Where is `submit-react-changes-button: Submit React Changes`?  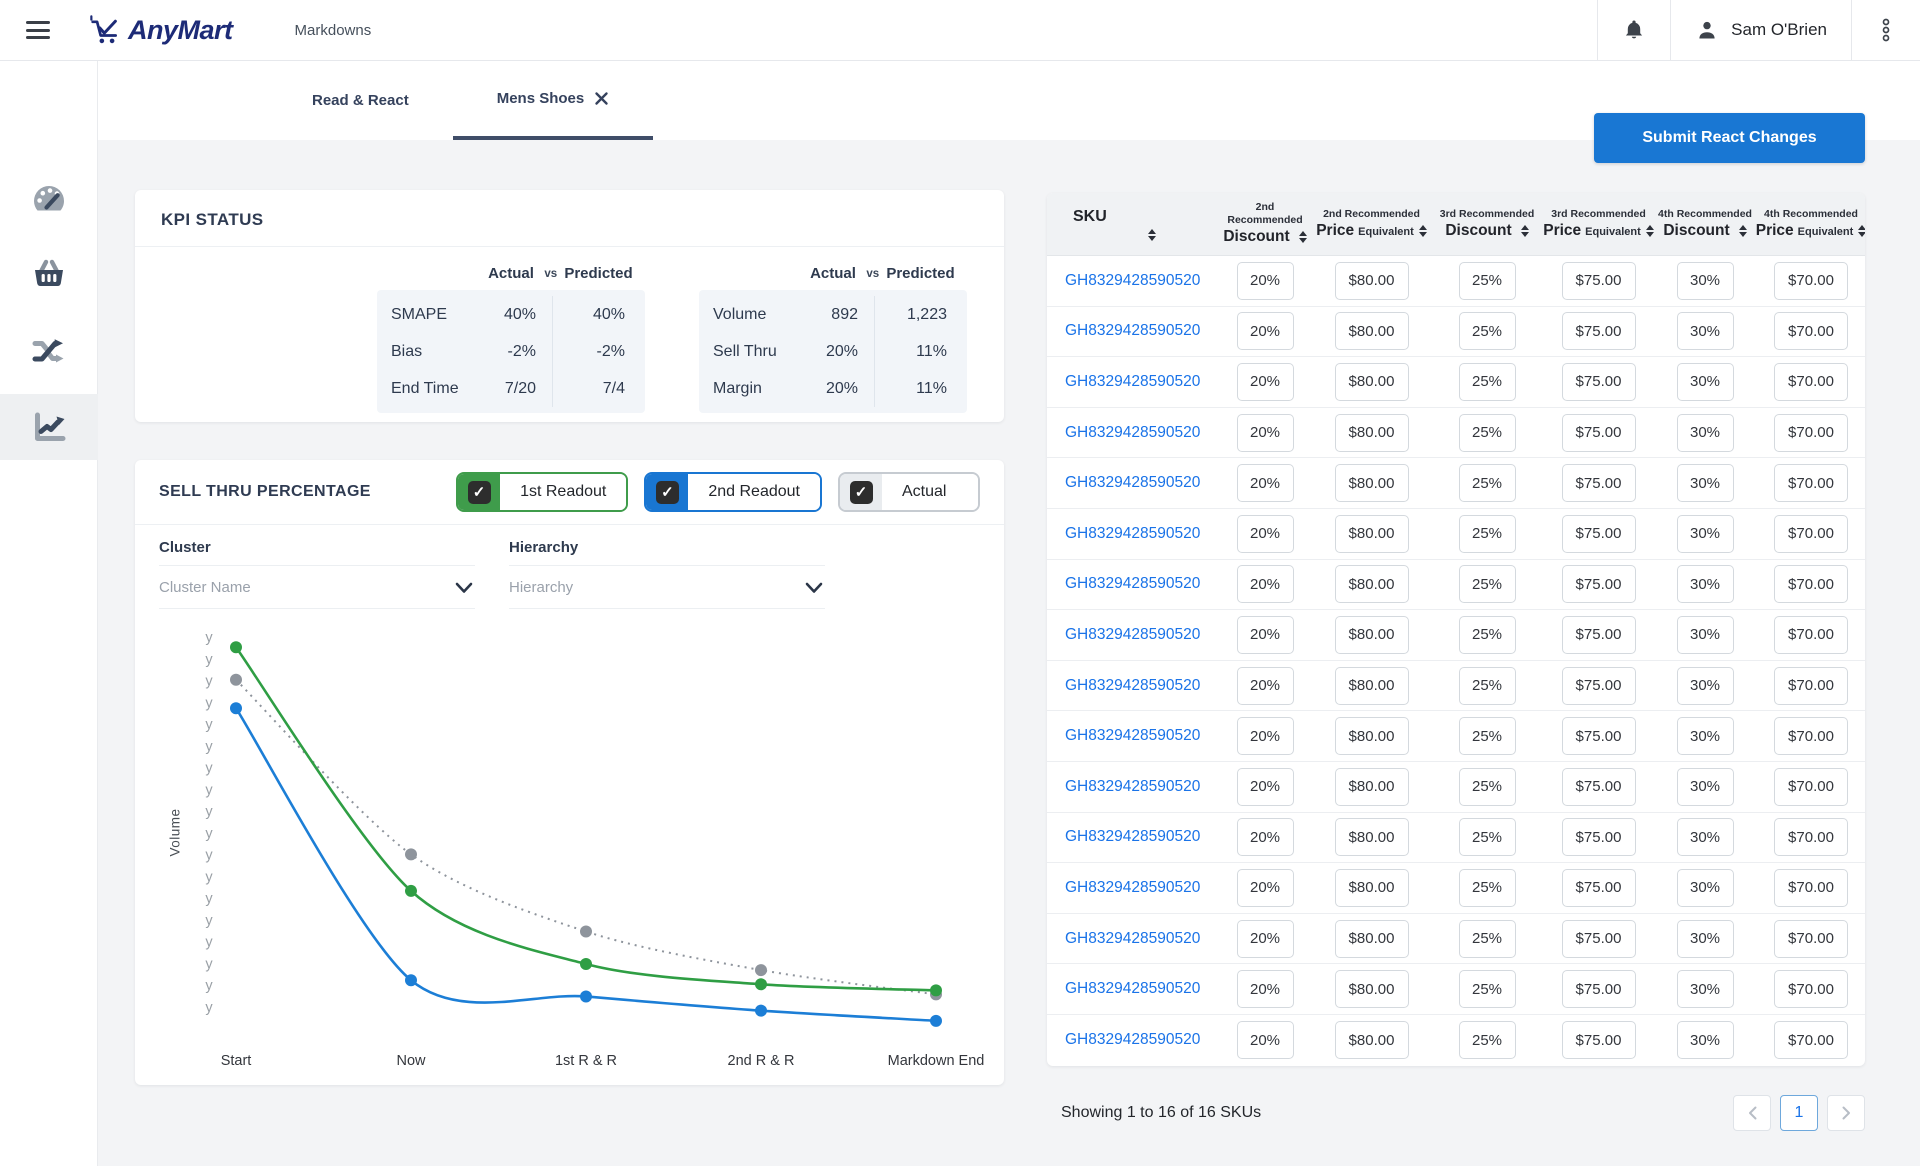 submit-react-changes-button: Submit React Changes is located at coordinates (1729, 138).